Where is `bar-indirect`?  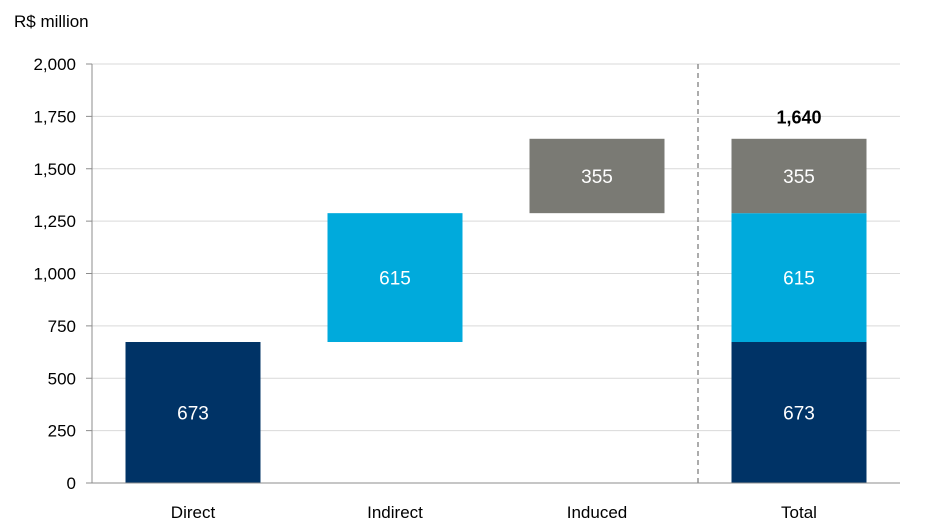
bar-indirect is located at coordinates (395, 278).